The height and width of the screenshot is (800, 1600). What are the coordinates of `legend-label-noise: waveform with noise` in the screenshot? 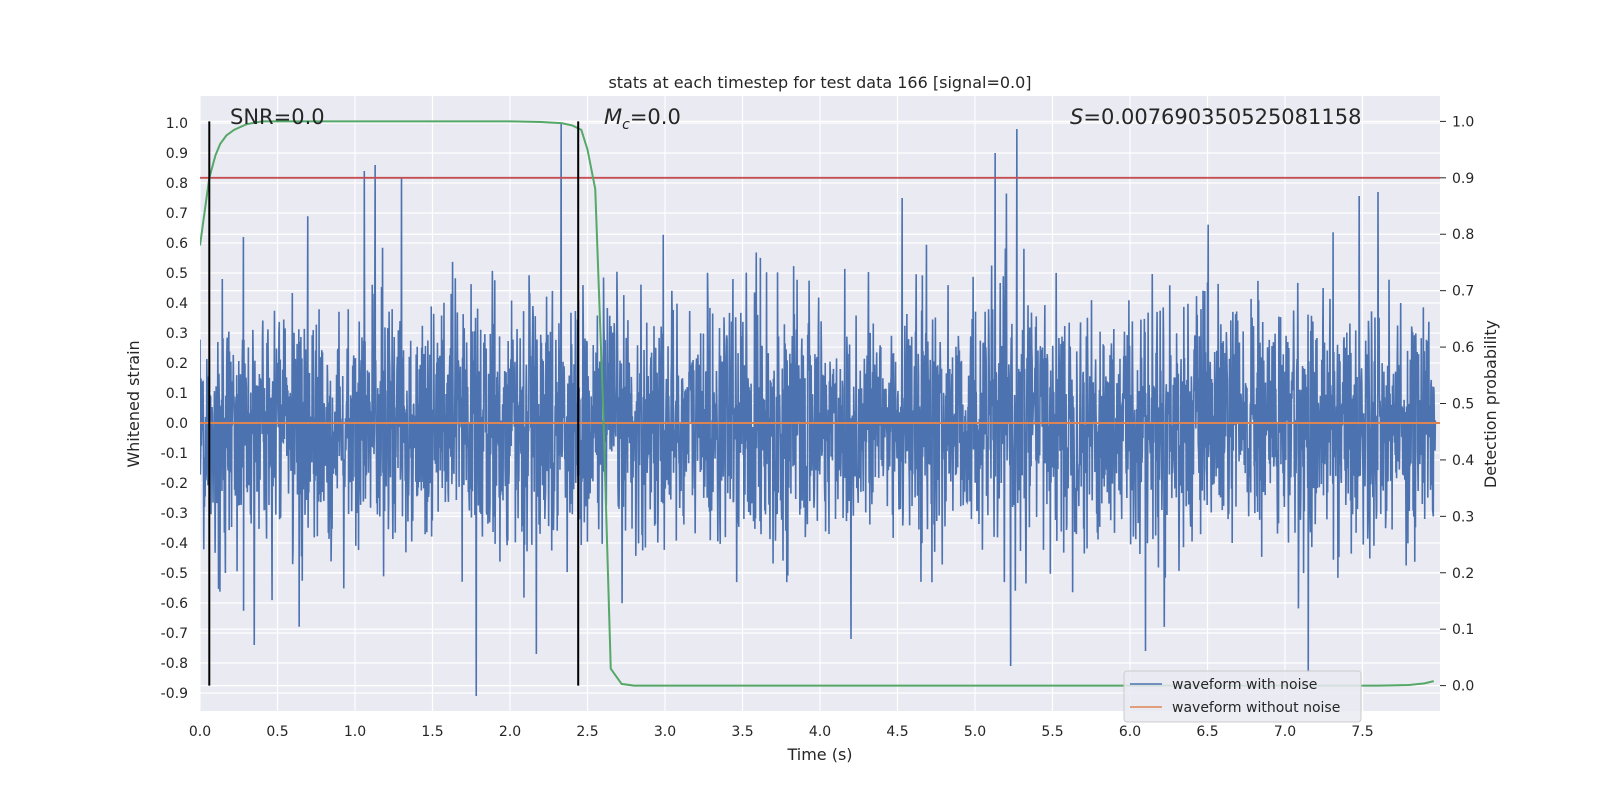 It's located at (1244, 685).